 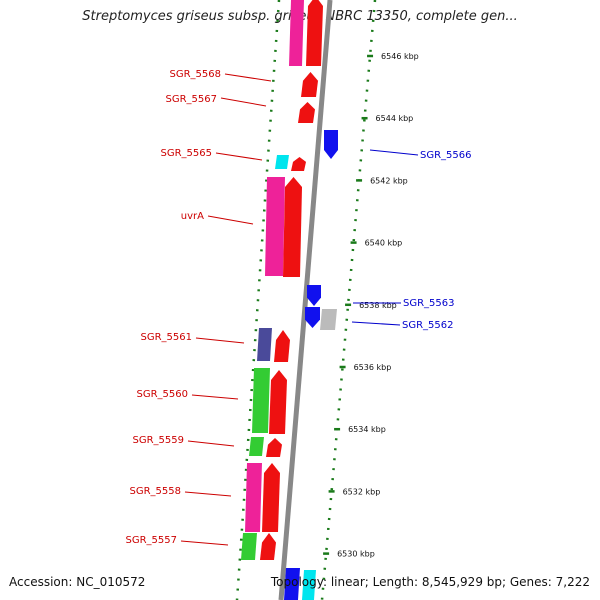 What do you see at coordinates (378, 305) in the screenshot?
I see `tick-label: 6538 kbp` at bounding box center [378, 305].